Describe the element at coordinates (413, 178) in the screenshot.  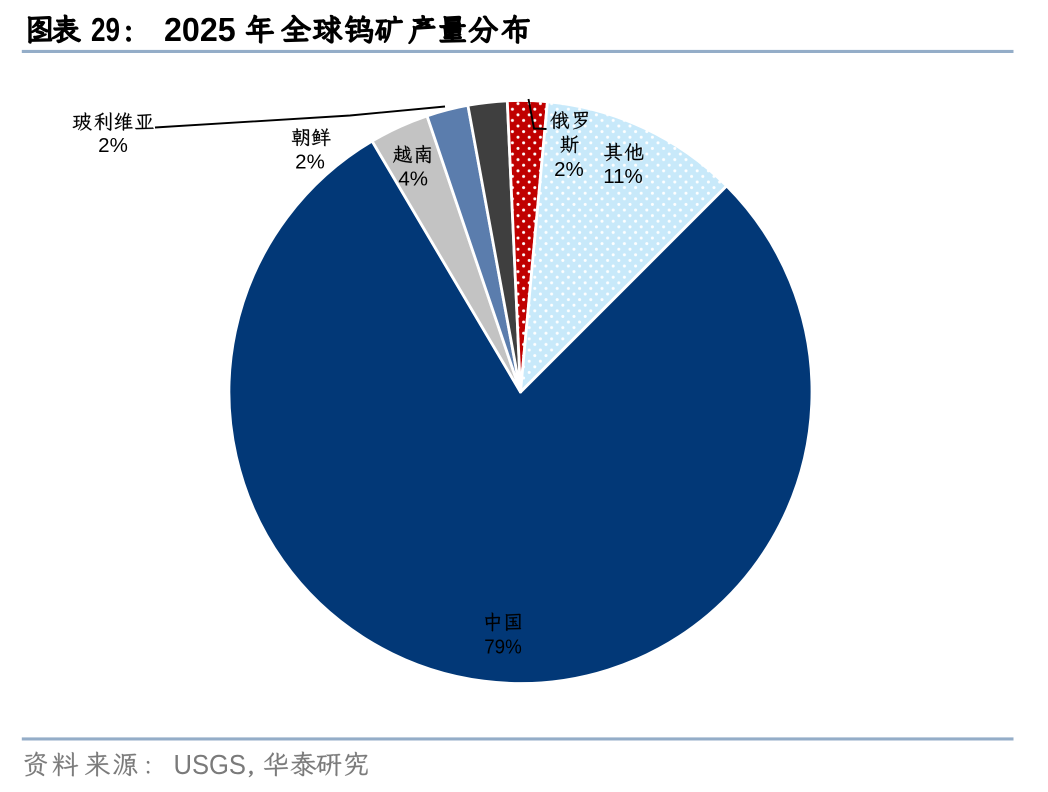
I see `svg-text: 4%` at that location.